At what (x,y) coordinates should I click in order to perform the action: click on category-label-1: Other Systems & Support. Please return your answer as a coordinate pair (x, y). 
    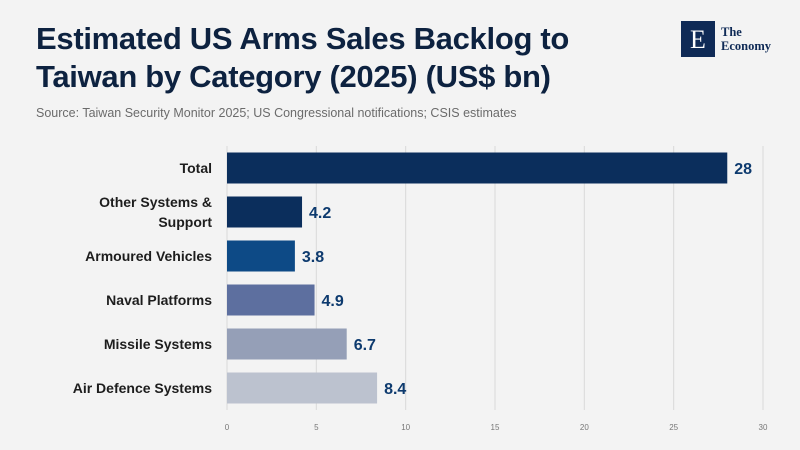
    Looking at the image, I should click on (155, 212).